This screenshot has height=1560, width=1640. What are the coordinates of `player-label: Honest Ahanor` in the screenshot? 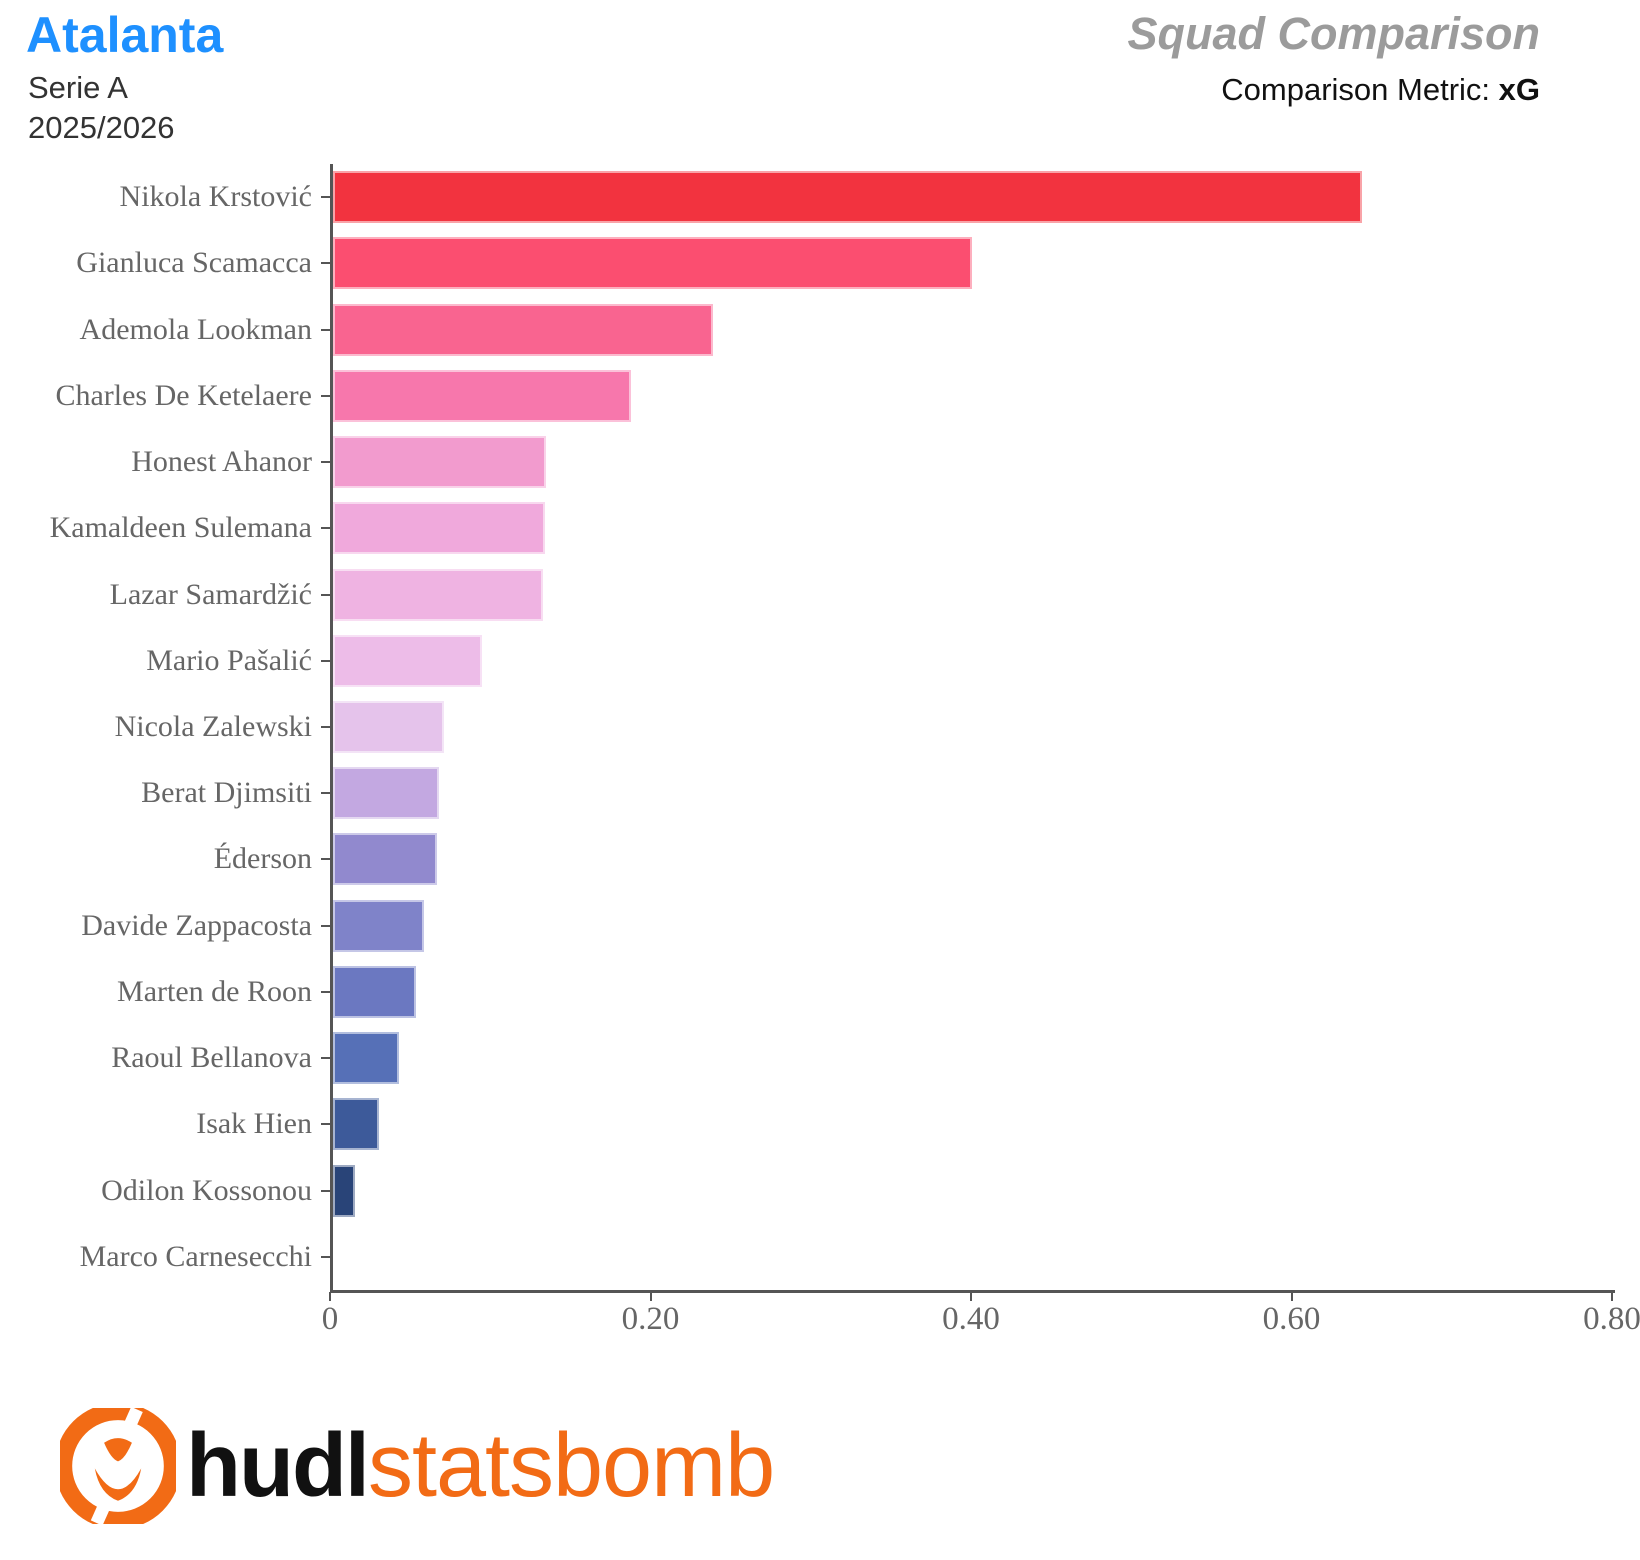 It's located at (221, 462).